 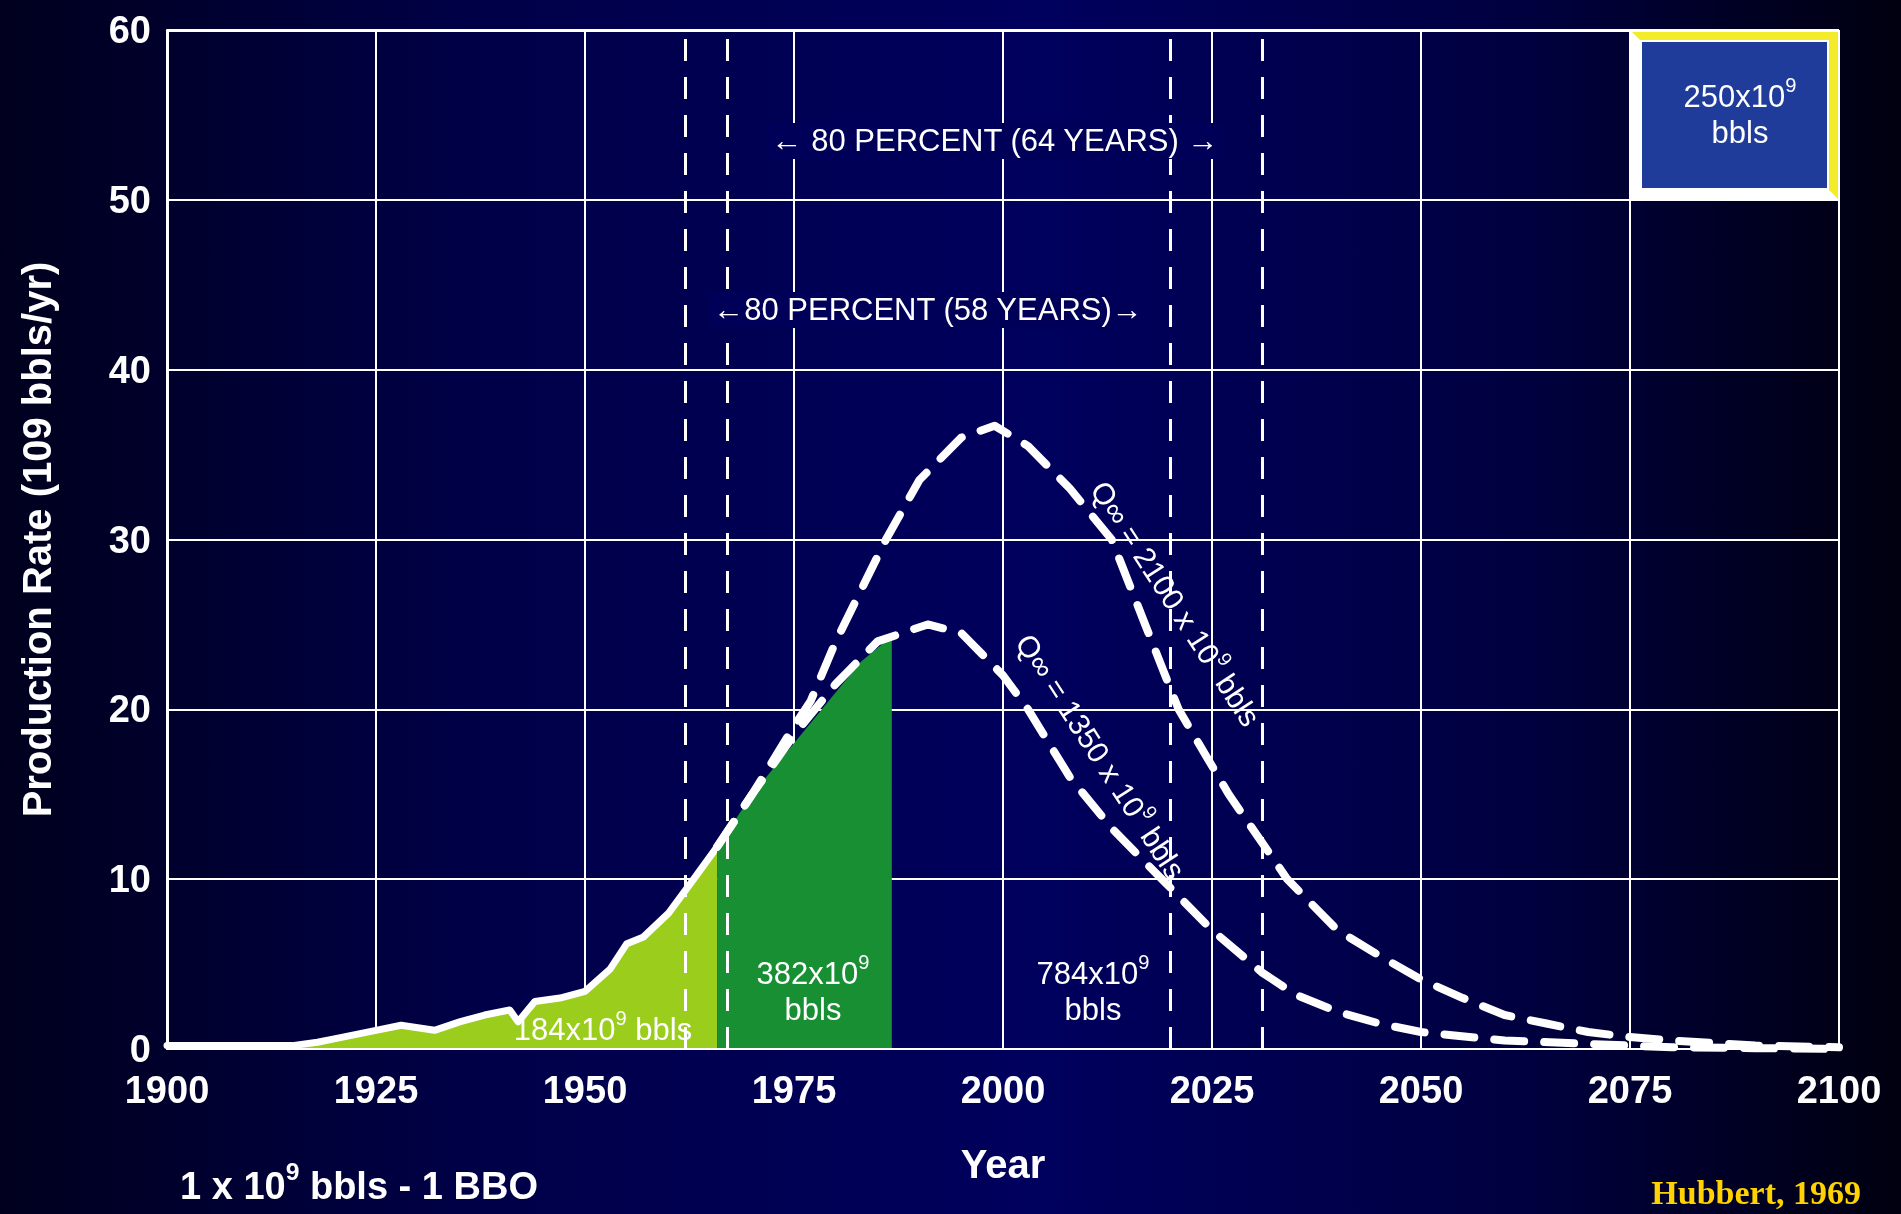 What do you see at coordinates (129, 199) in the screenshot?
I see `y-tick-label: 50` at bounding box center [129, 199].